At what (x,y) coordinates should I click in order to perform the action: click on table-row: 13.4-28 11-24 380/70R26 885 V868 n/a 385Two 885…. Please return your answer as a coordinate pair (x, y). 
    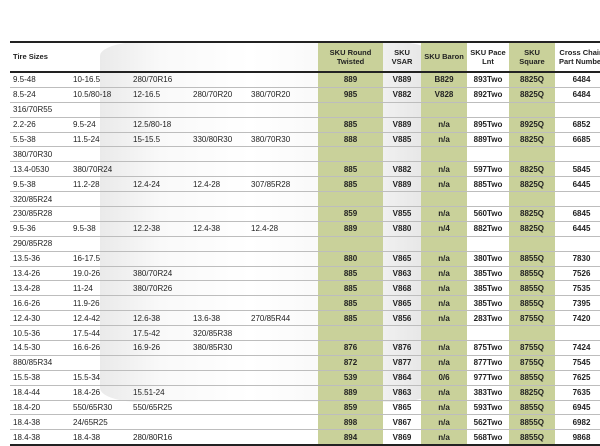
    Looking at the image, I should click on (305, 288).